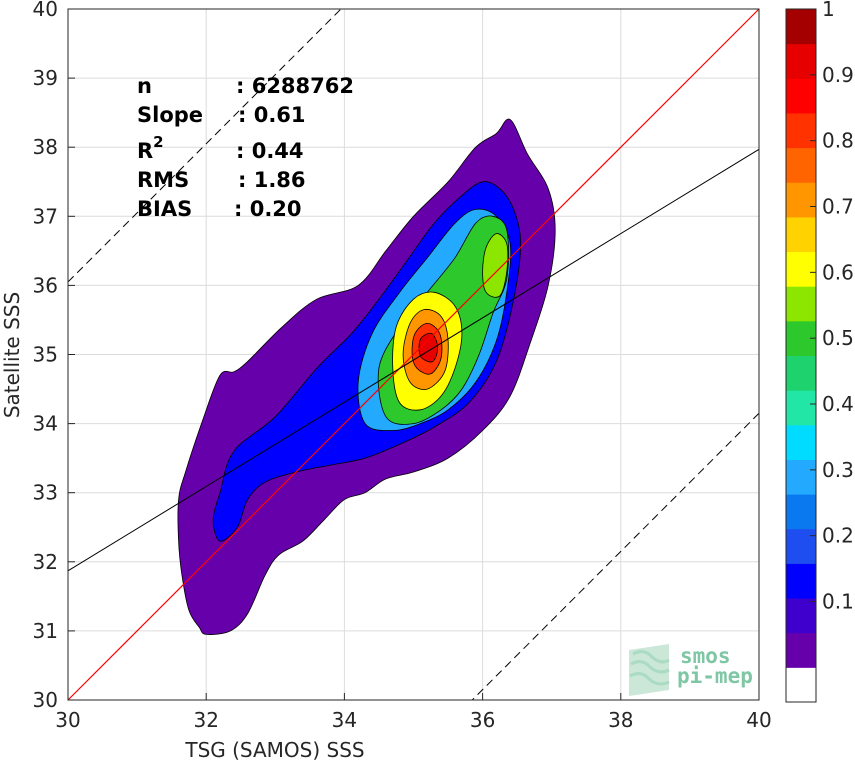 Image resolution: width=855 pixels, height=766 pixels. Describe the element at coordinates (163, 180) in the screenshot. I see `stat-rms-label: RMS` at that location.